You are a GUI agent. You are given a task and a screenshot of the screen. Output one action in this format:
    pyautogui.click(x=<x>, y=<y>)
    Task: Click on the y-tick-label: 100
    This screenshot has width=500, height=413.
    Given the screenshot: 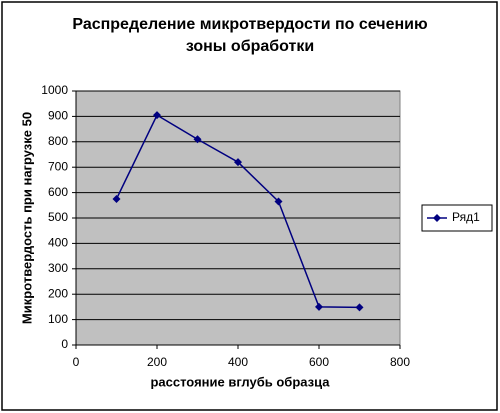 What is the action you would take?
    pyautogui.click(x=58, y=319)
    